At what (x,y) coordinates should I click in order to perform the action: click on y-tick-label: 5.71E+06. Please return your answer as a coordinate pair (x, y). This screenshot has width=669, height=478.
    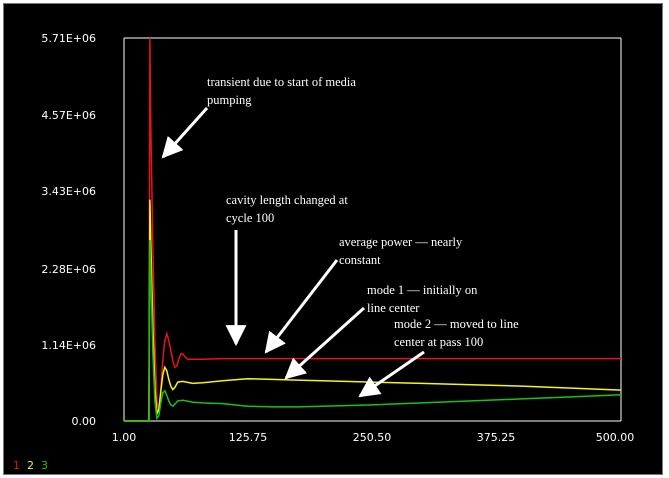
    Looking at the image, I should click on (68, 38).